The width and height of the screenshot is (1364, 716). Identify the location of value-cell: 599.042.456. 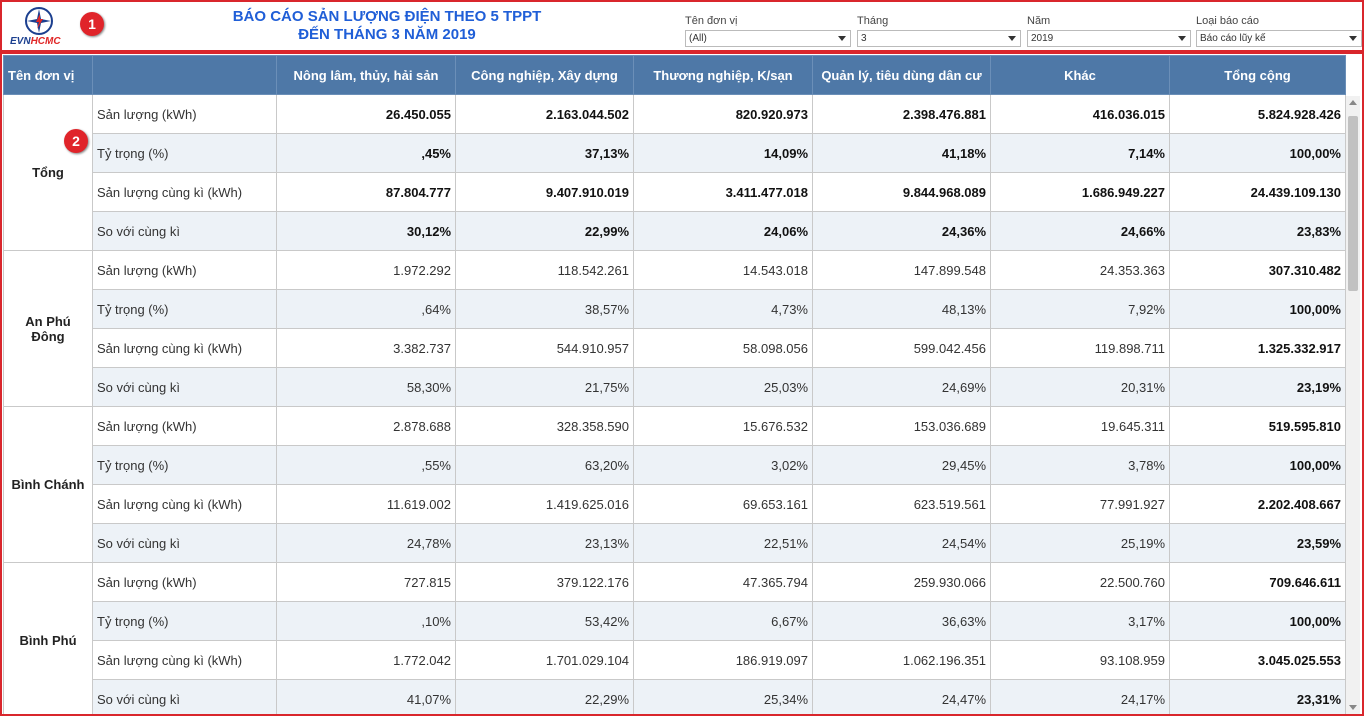
(901, 348).